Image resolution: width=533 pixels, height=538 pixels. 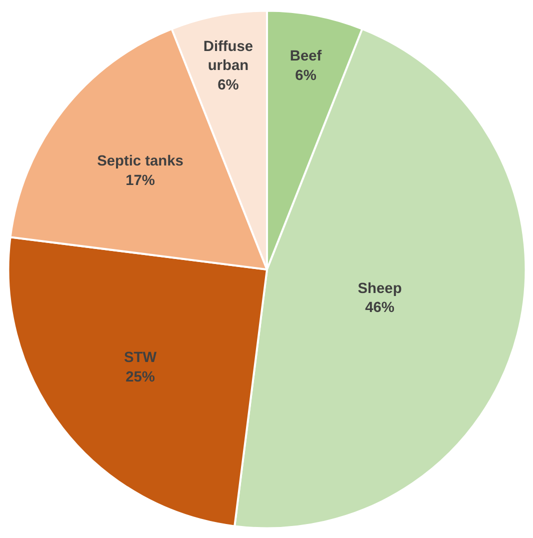 I want to click on slice-label: Diffuse urban, so click(x=228, y=56).